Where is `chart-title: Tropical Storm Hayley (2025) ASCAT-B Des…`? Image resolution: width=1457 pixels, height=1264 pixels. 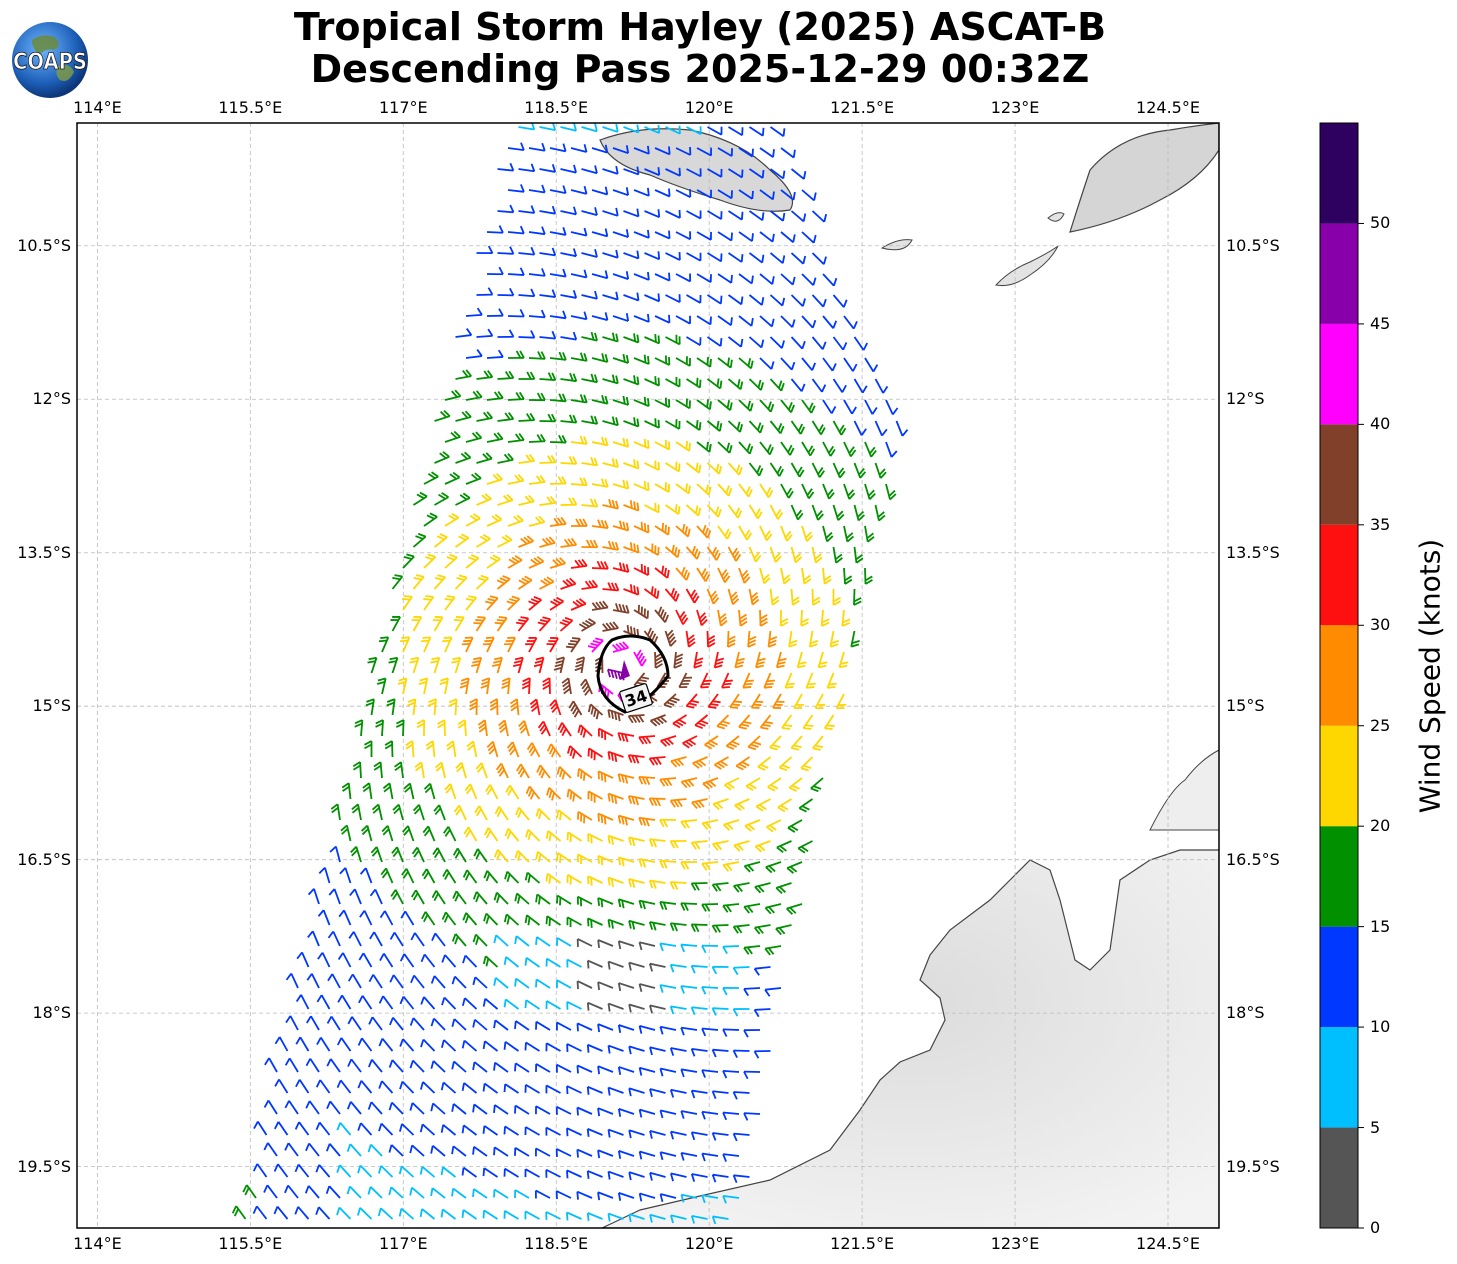
chart-title: Tropical Storm Hayley (2025) ASCAT-B Des… is located at coordinates (700, 48).